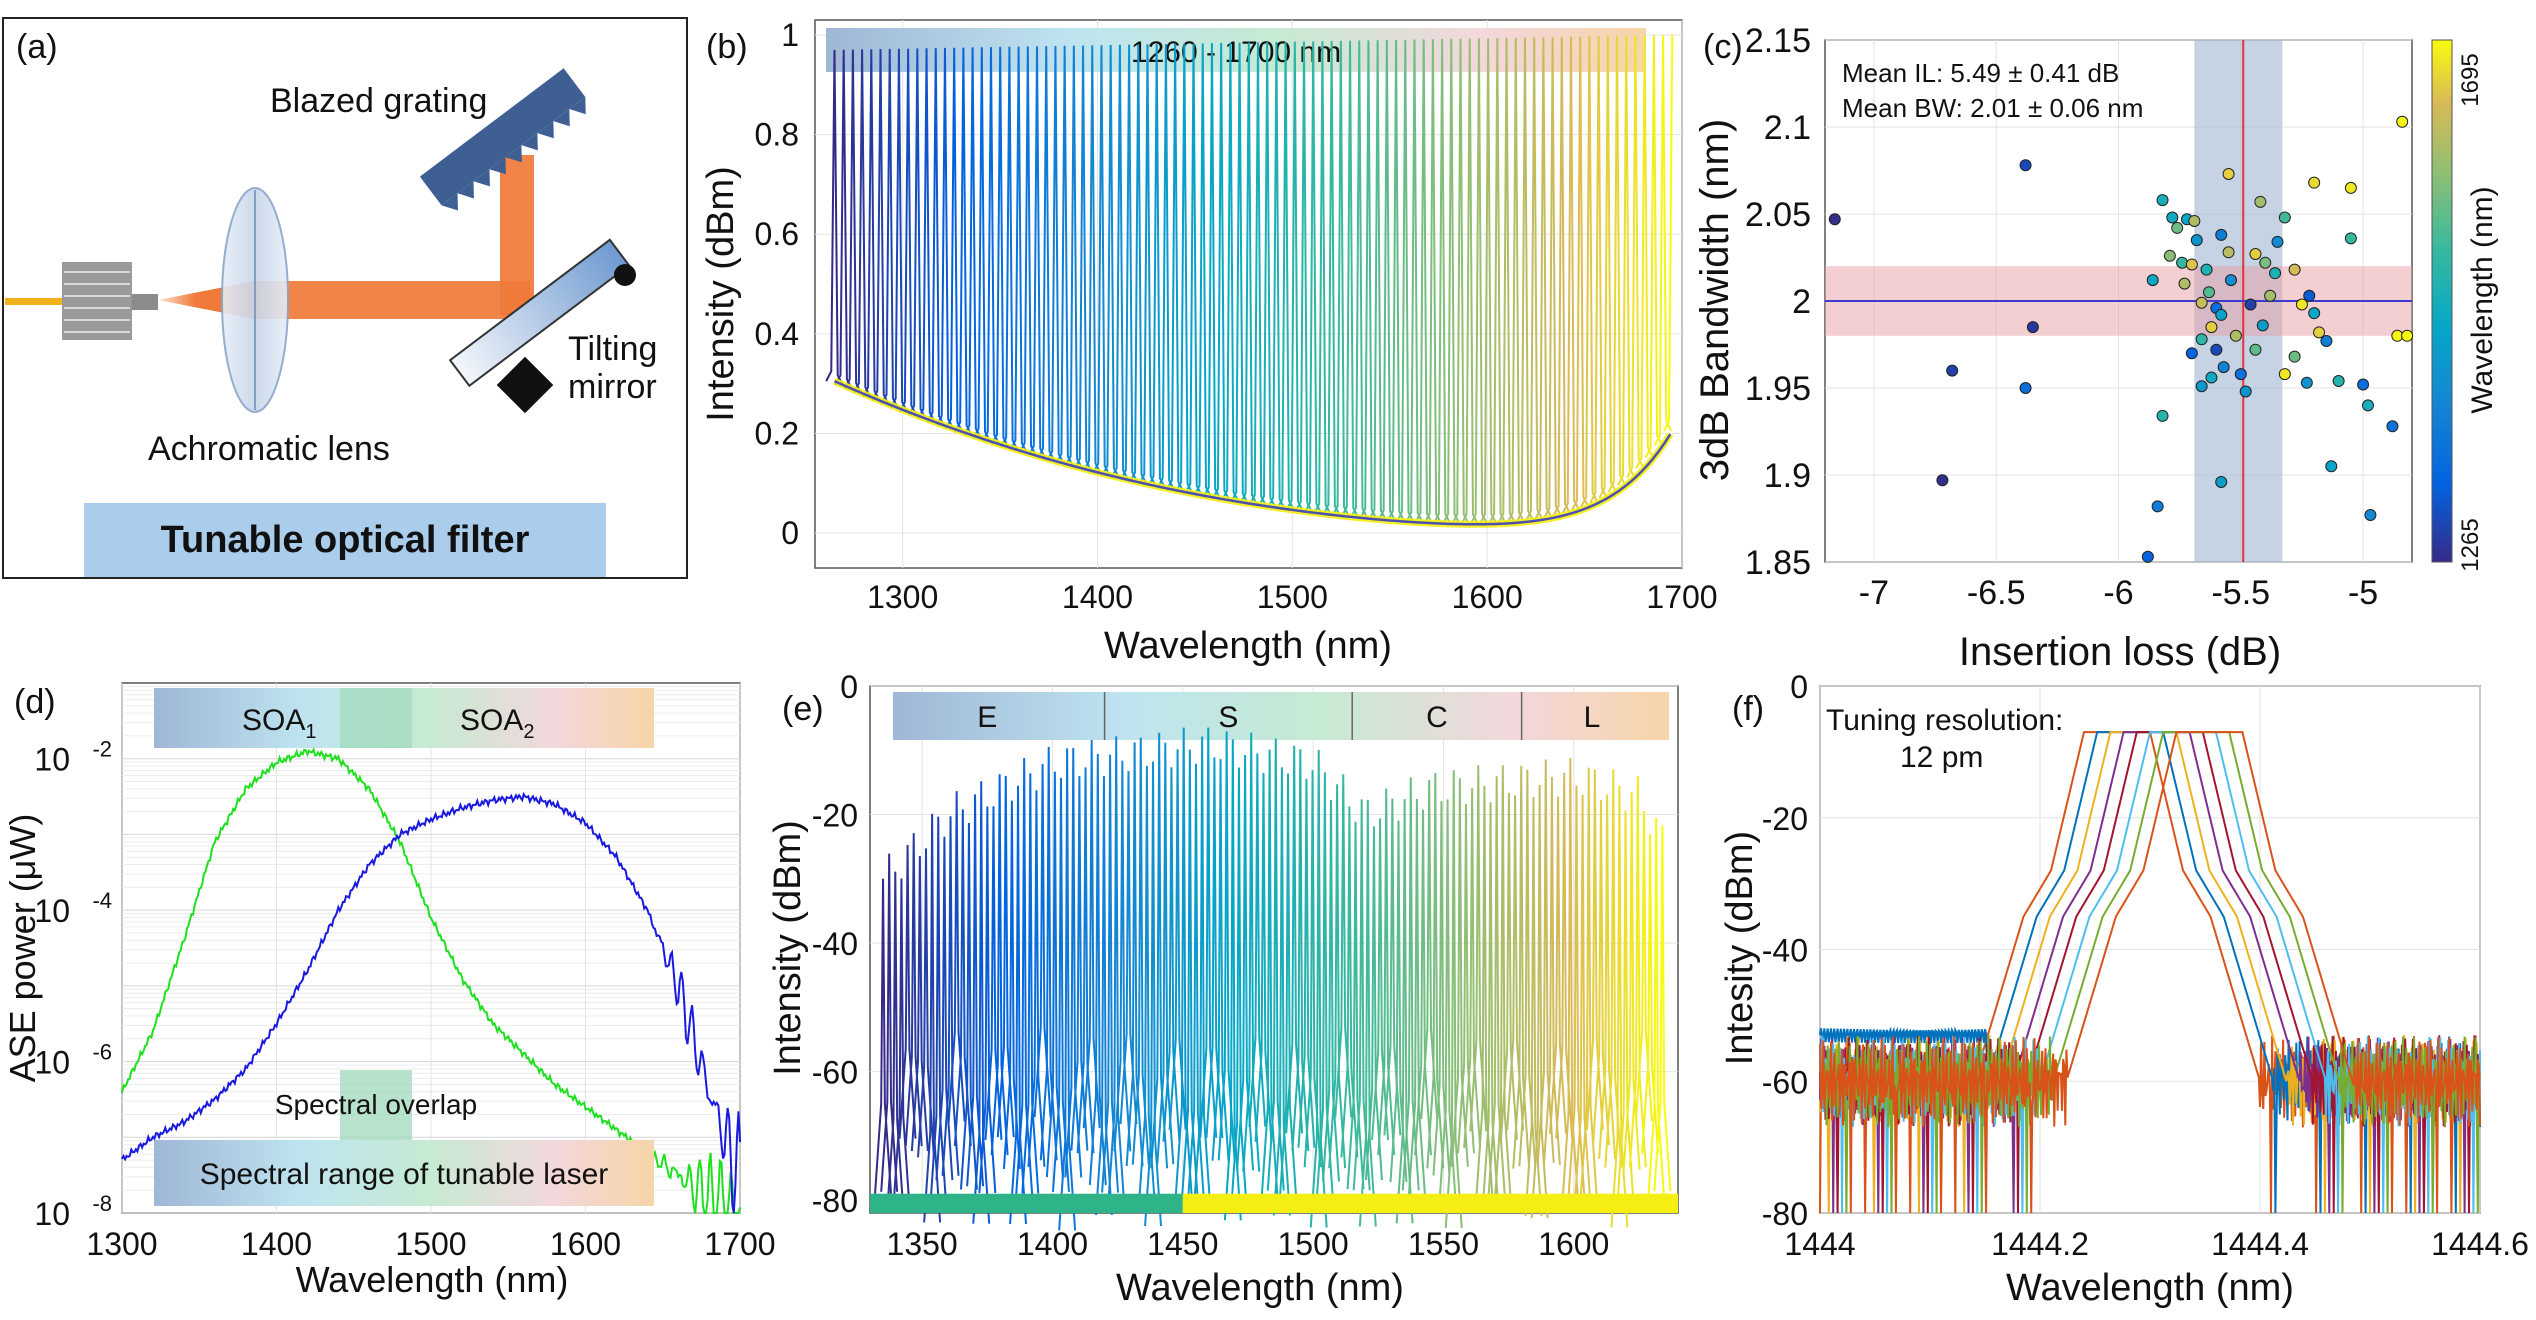 Image resolution: width=2536 pixels, height=1320 pixels. Describe the element at coordinates (378, 101) in the screenshot. I see `label-blazed-grating: Blazed grating` at that location.